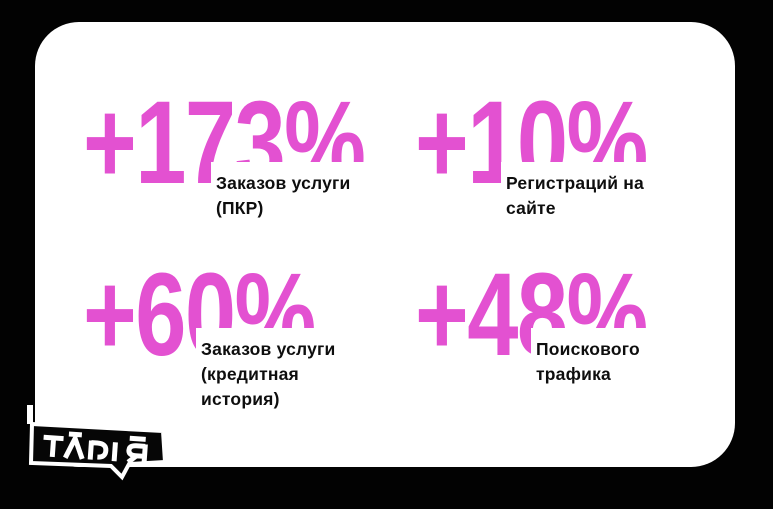 The width and height of the screenshot is (773, 509). I want to click on stat-label: Заказов услуги (ПКР), so click(290, 193).